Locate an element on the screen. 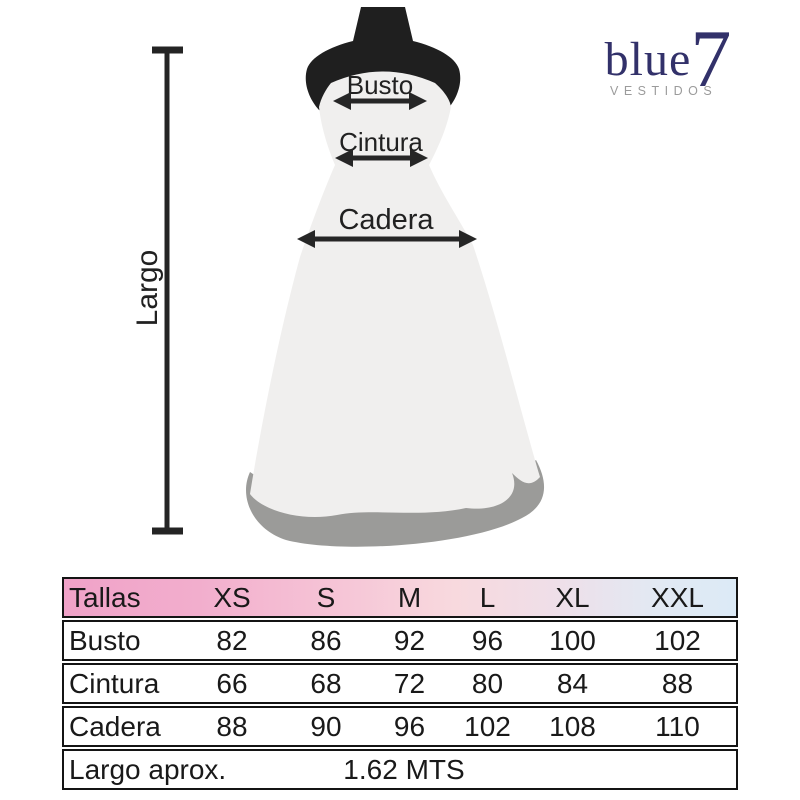  length-label: Largo is located at coordinates (147, 288).